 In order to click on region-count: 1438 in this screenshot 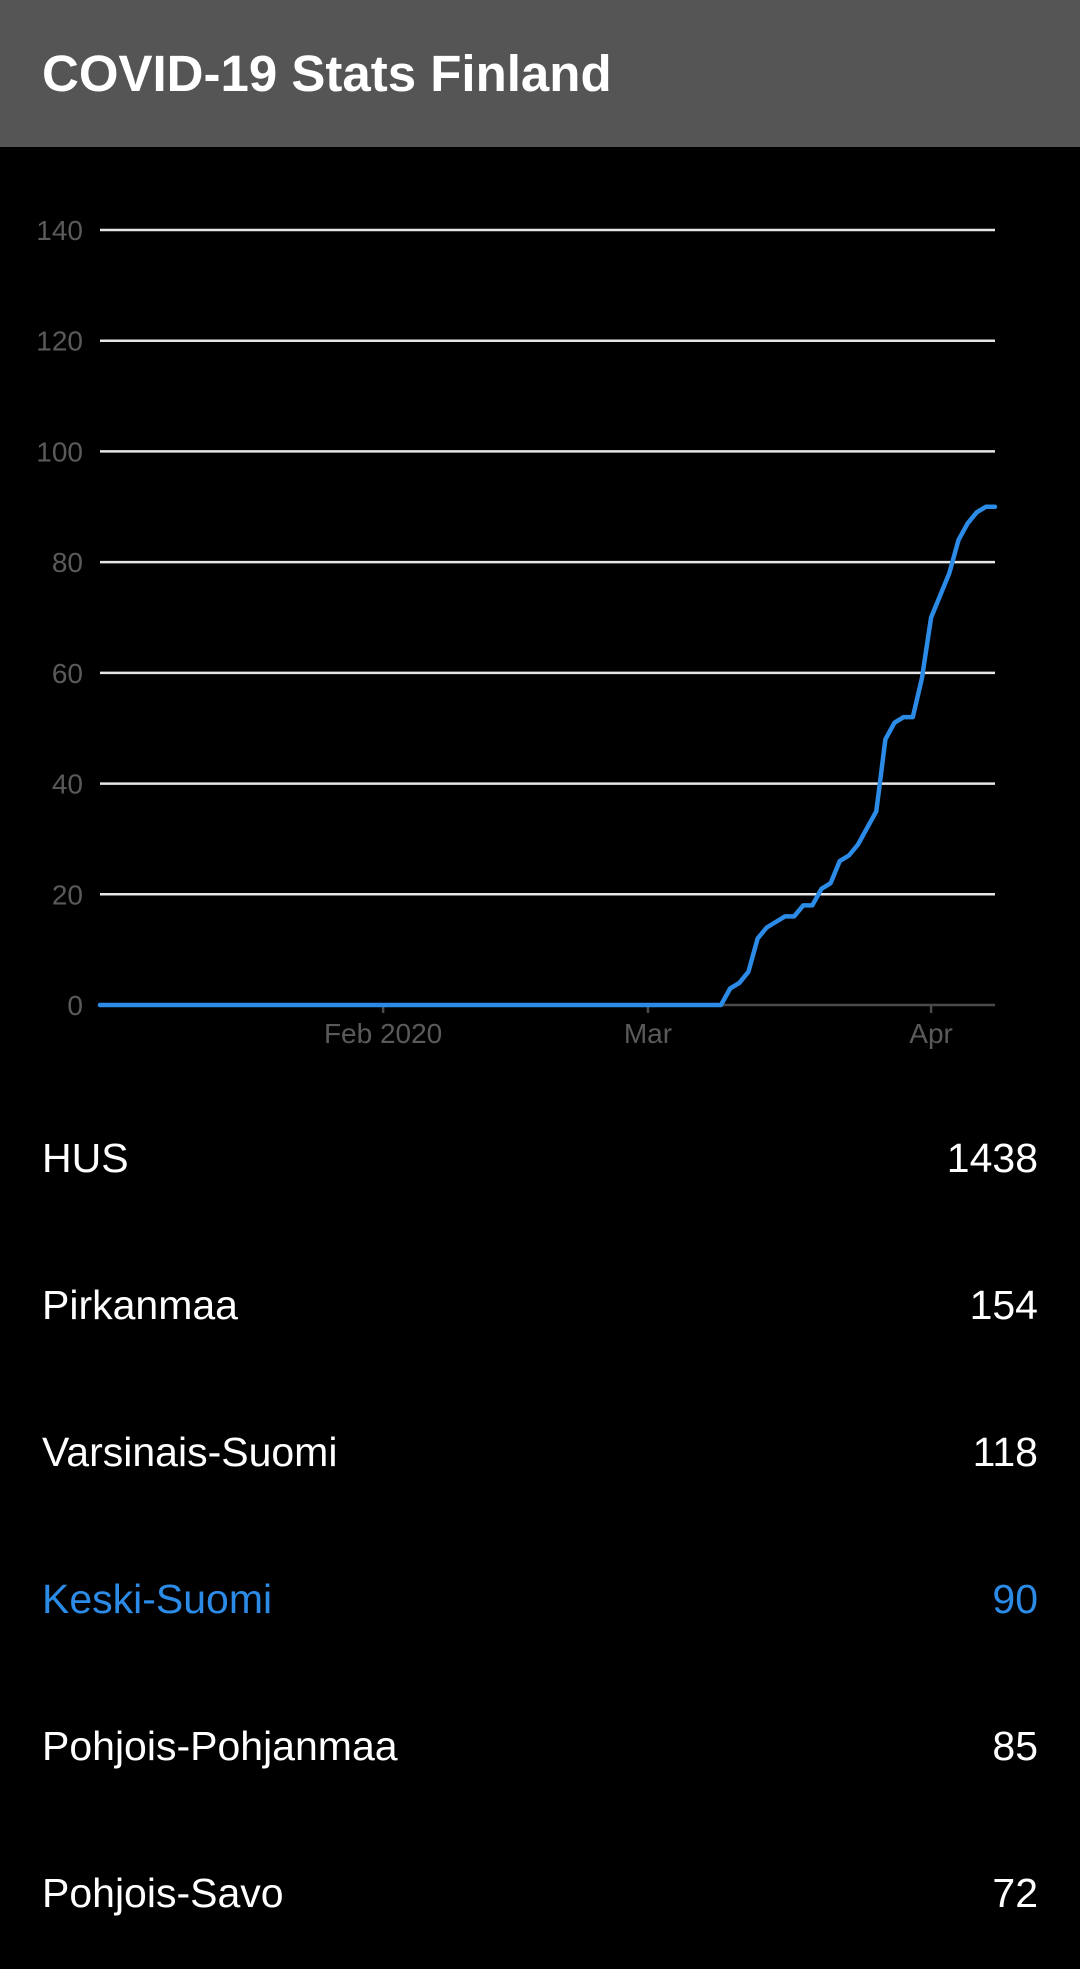, I will do `click(992, 1158)`.